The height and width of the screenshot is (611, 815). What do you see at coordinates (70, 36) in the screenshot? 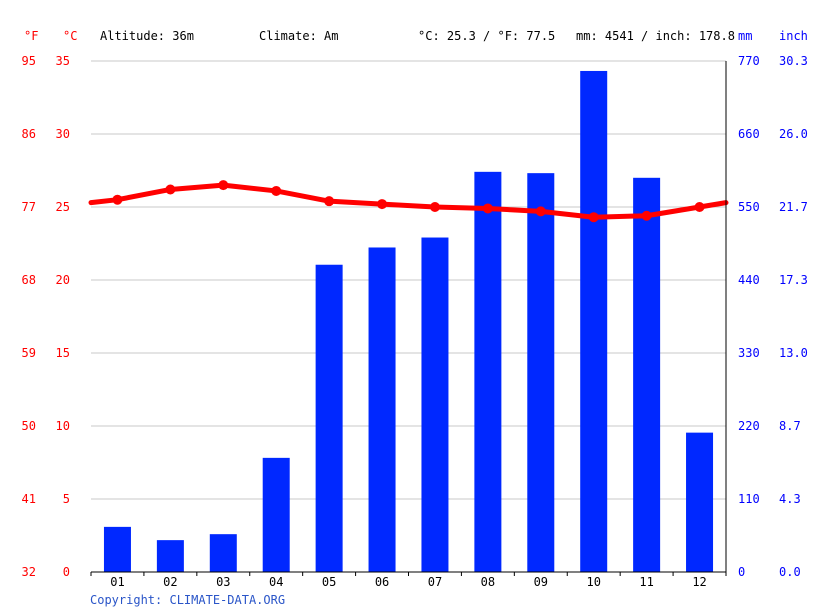
I see `unit-celsius-label: °C` at bounding box center [70, 36].